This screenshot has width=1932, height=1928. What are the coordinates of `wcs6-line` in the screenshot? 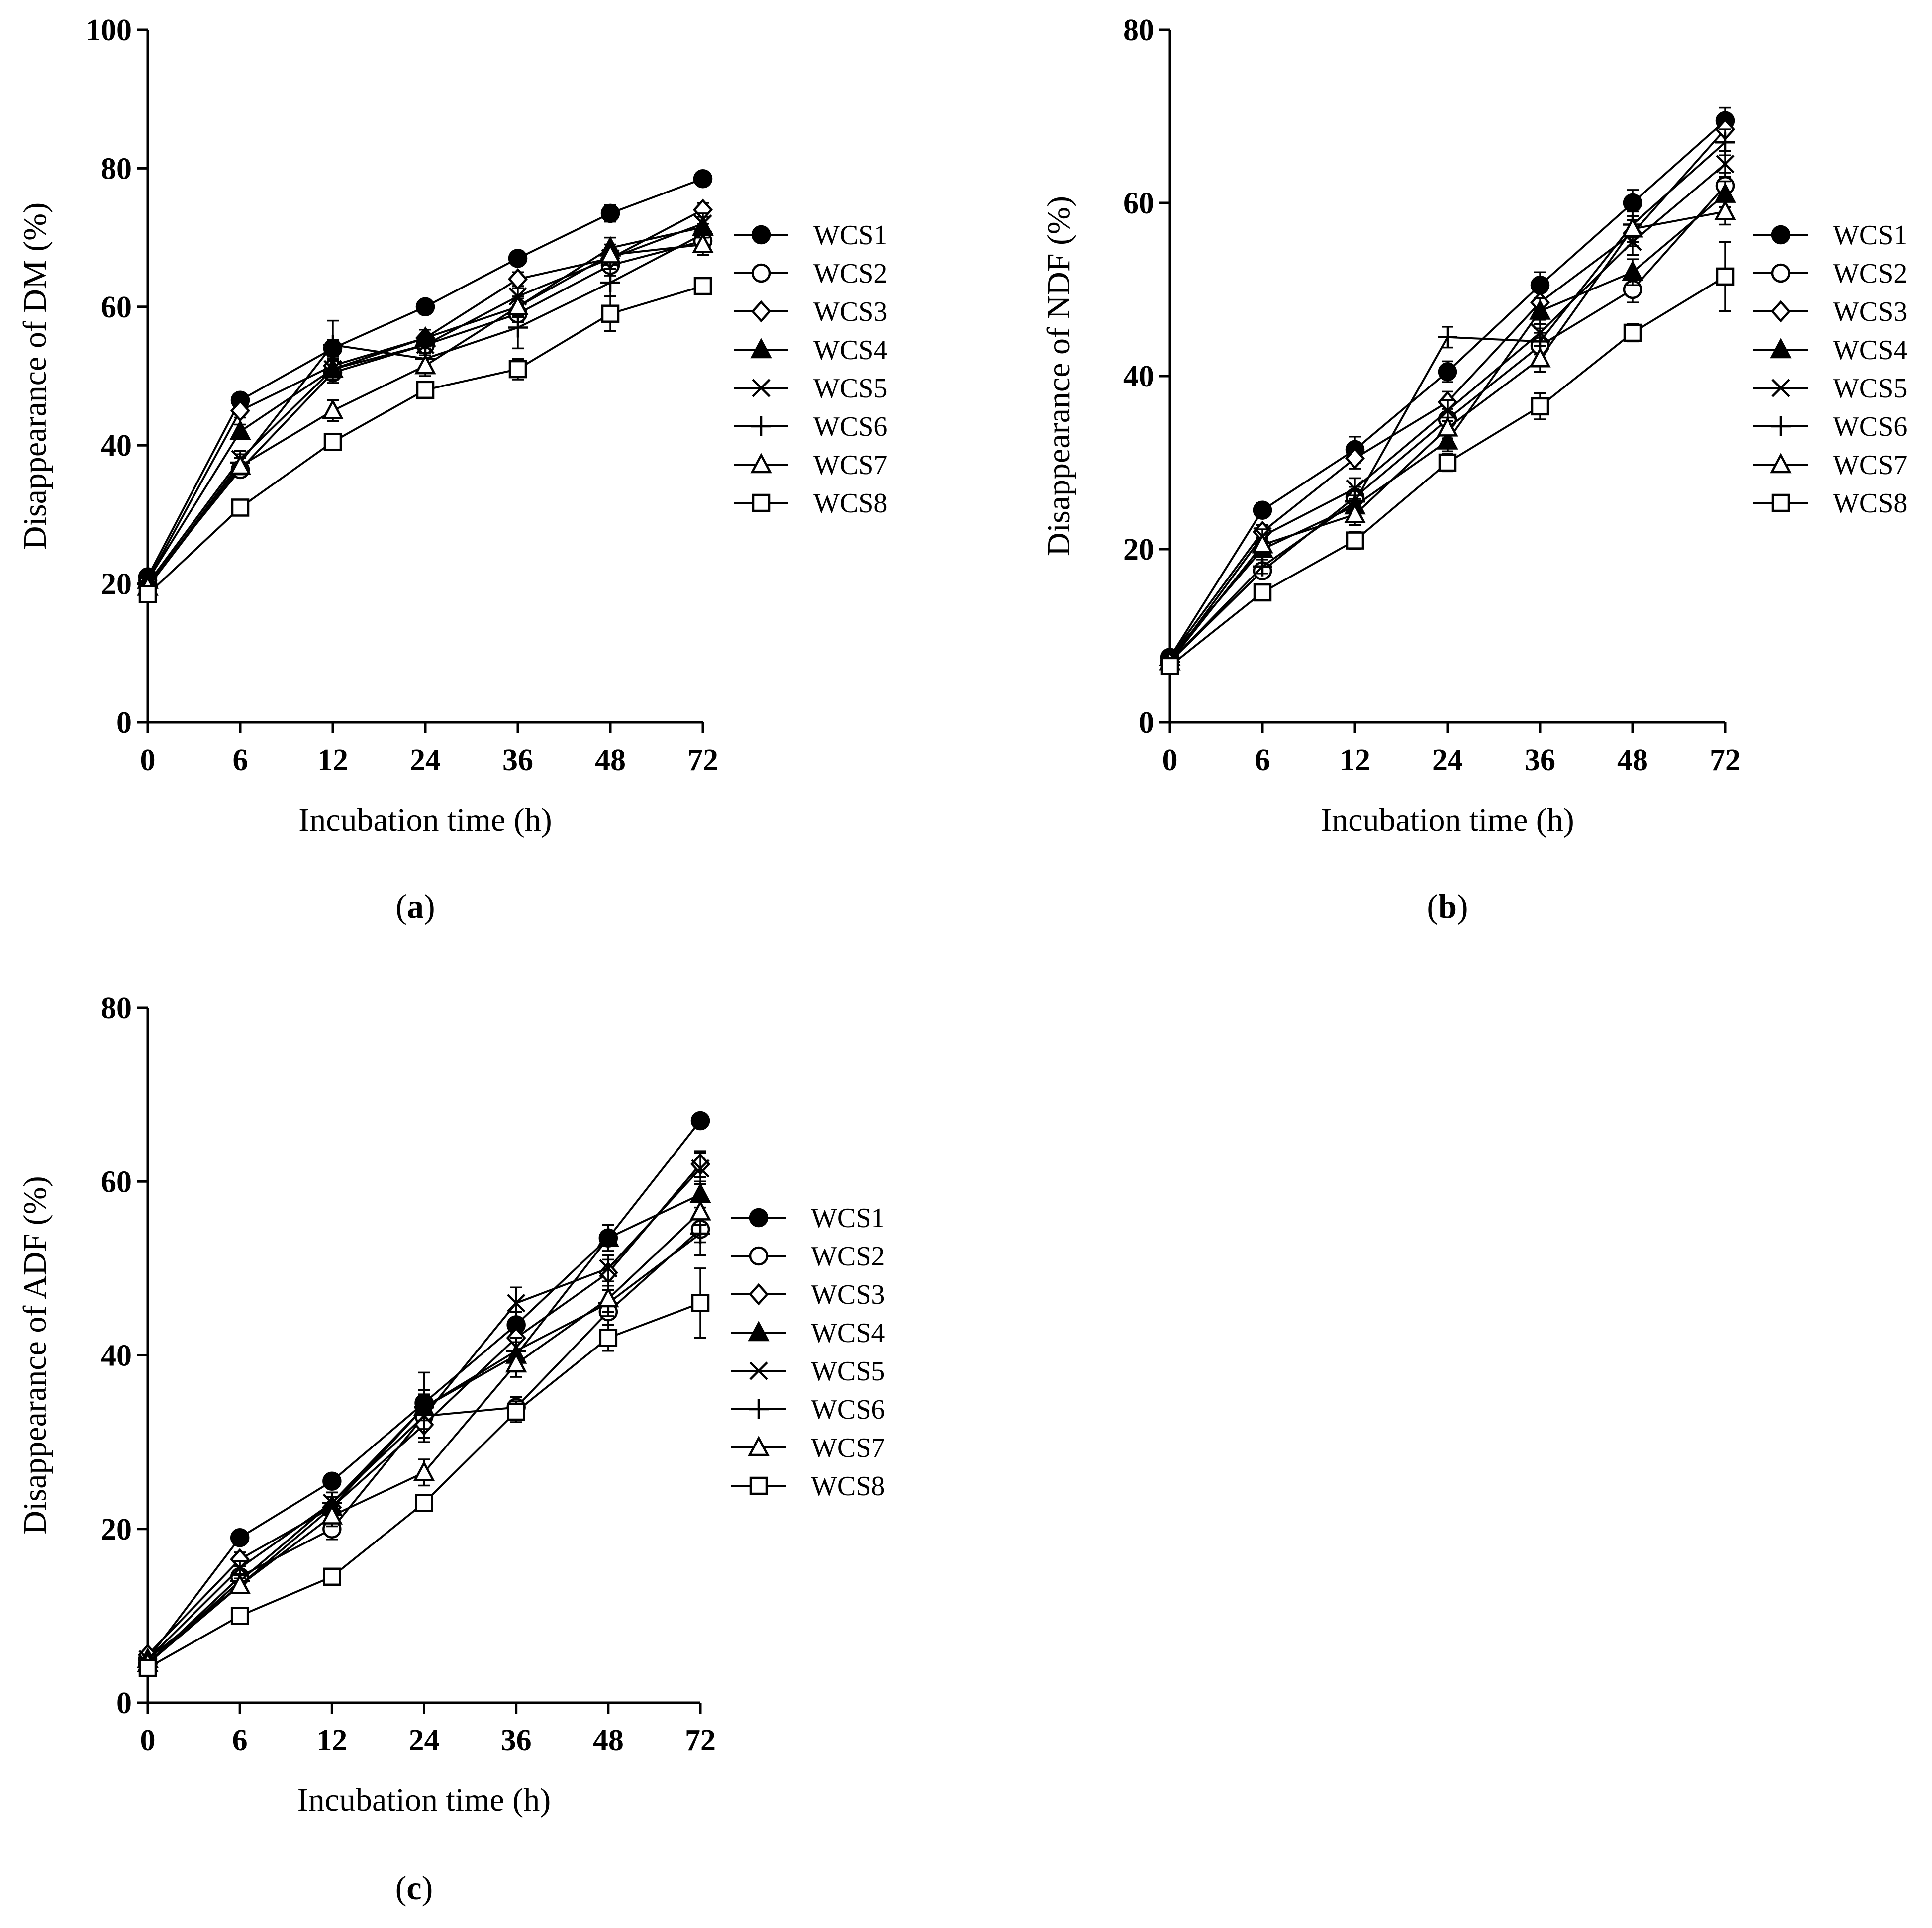 It's located at (424, 1448).